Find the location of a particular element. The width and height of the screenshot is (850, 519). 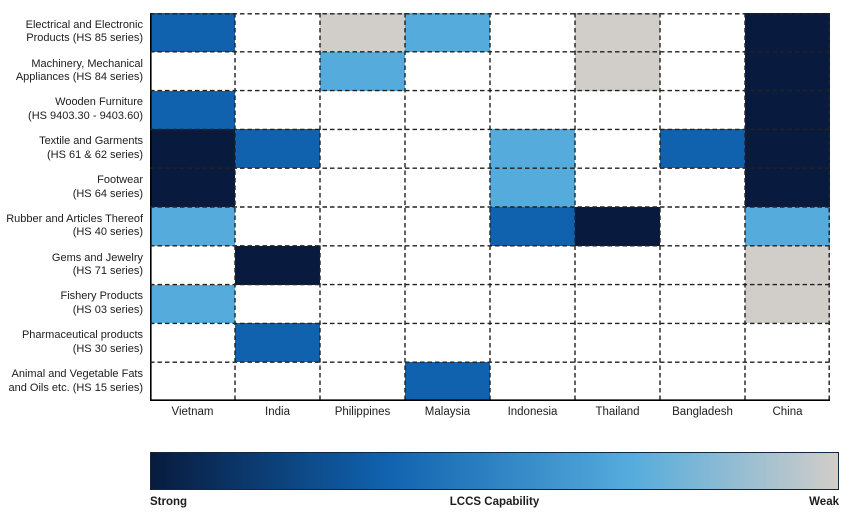

column-label: Indonesia is located at coordinates (532, 412).